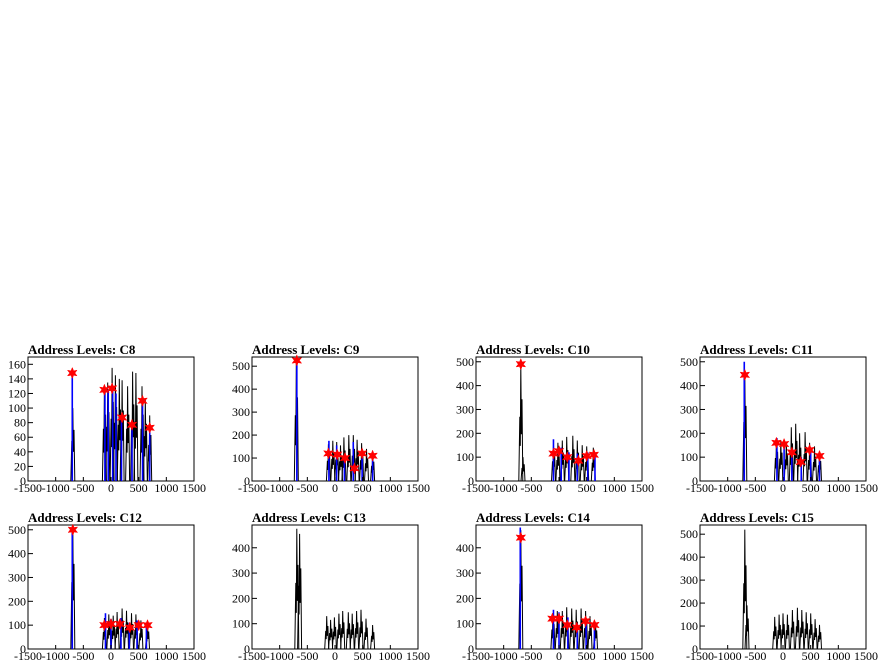  What do you see at coordinates (17, 379) in the screenshot?
I see `y-tick-label: 140` at bounding box center [17, 379].